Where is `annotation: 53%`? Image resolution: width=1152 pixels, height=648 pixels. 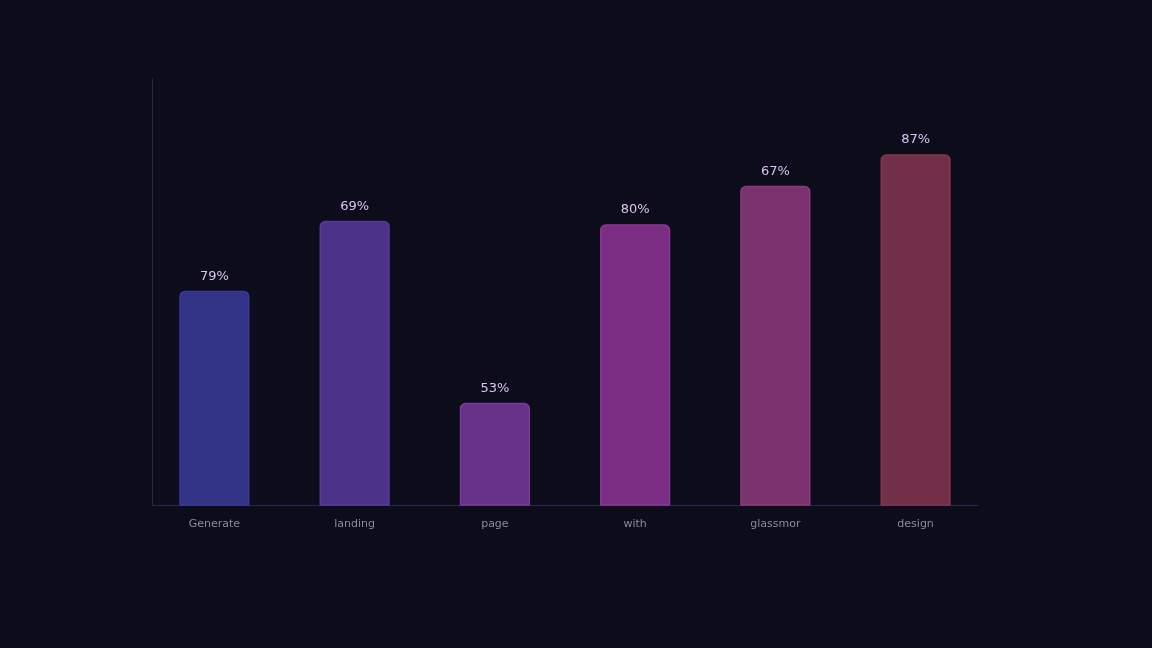
annotation: 53% is located at coordinates (495, 387).